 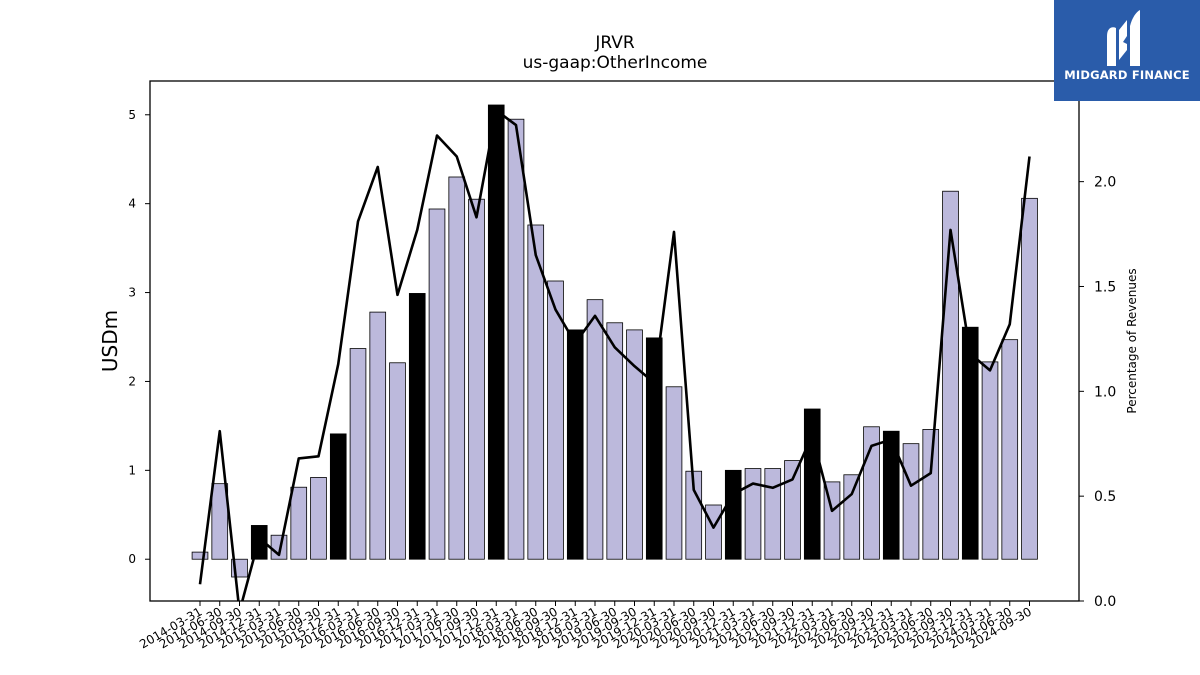 What do you see at coordinates (1123, 38) in the screenshot?
I see `logo-mark-icon` at bounding box center [1123, 38].